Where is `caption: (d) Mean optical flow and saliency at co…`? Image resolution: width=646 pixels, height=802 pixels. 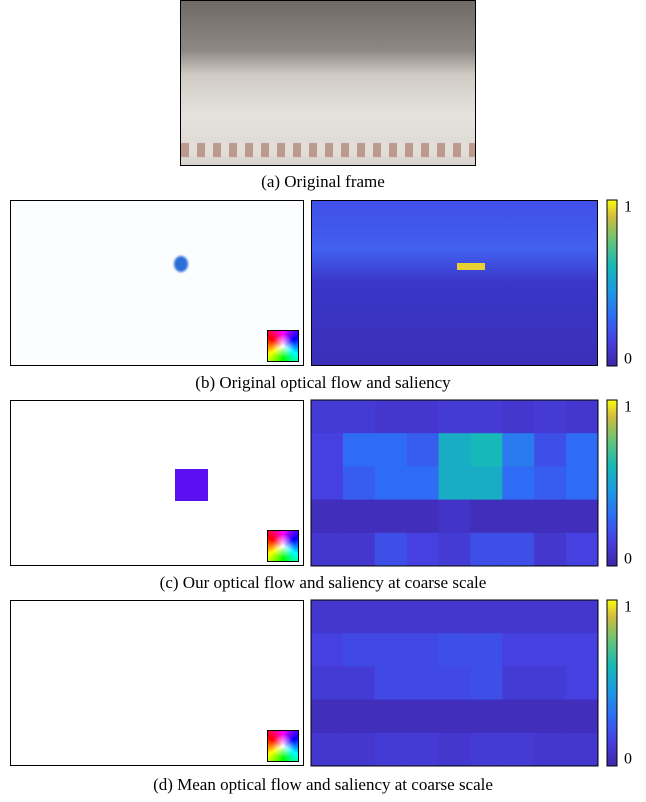
caption: (d) Mean optical flow and saliency at co… is located at coordinates (323, 784).